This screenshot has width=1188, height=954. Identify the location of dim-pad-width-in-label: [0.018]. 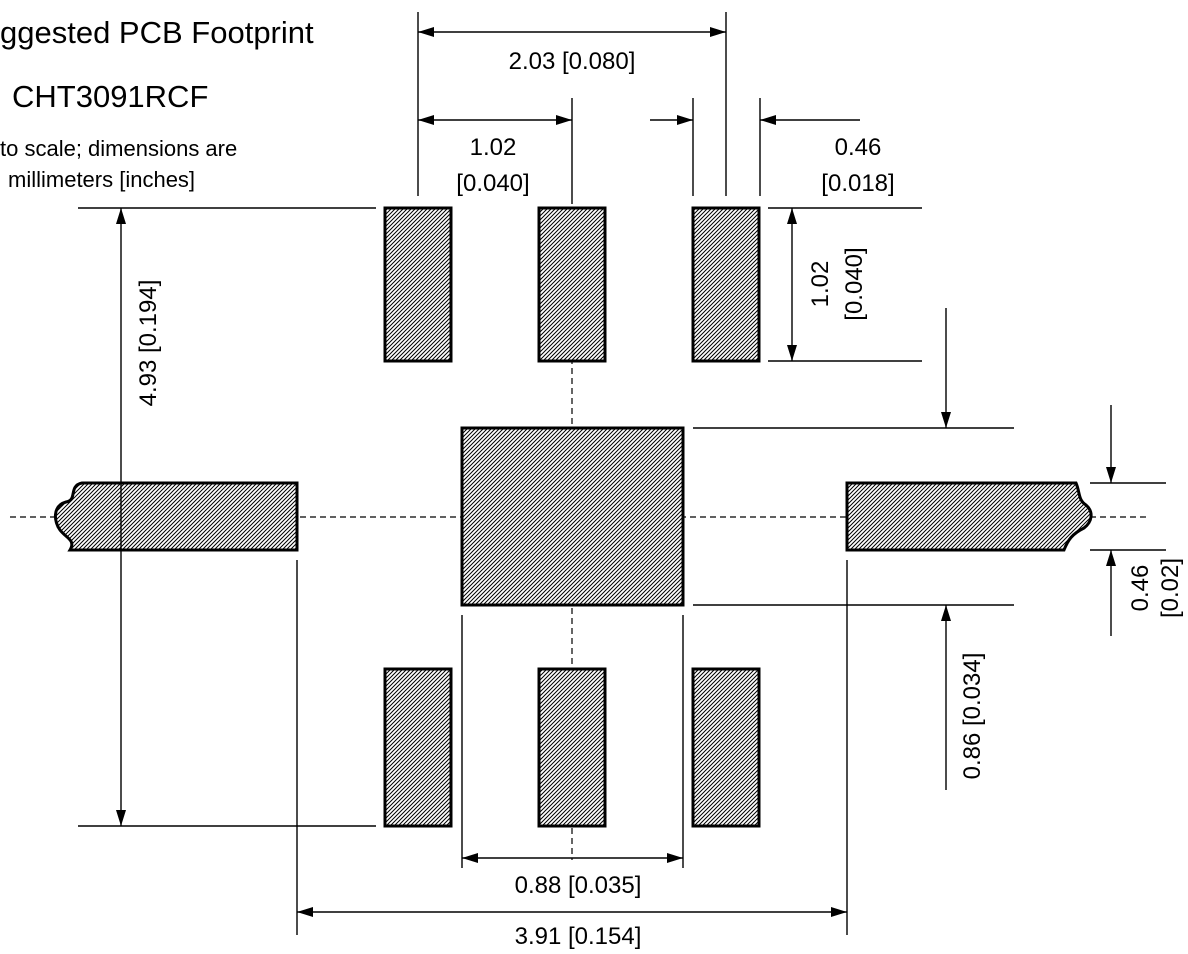
(857, 183).